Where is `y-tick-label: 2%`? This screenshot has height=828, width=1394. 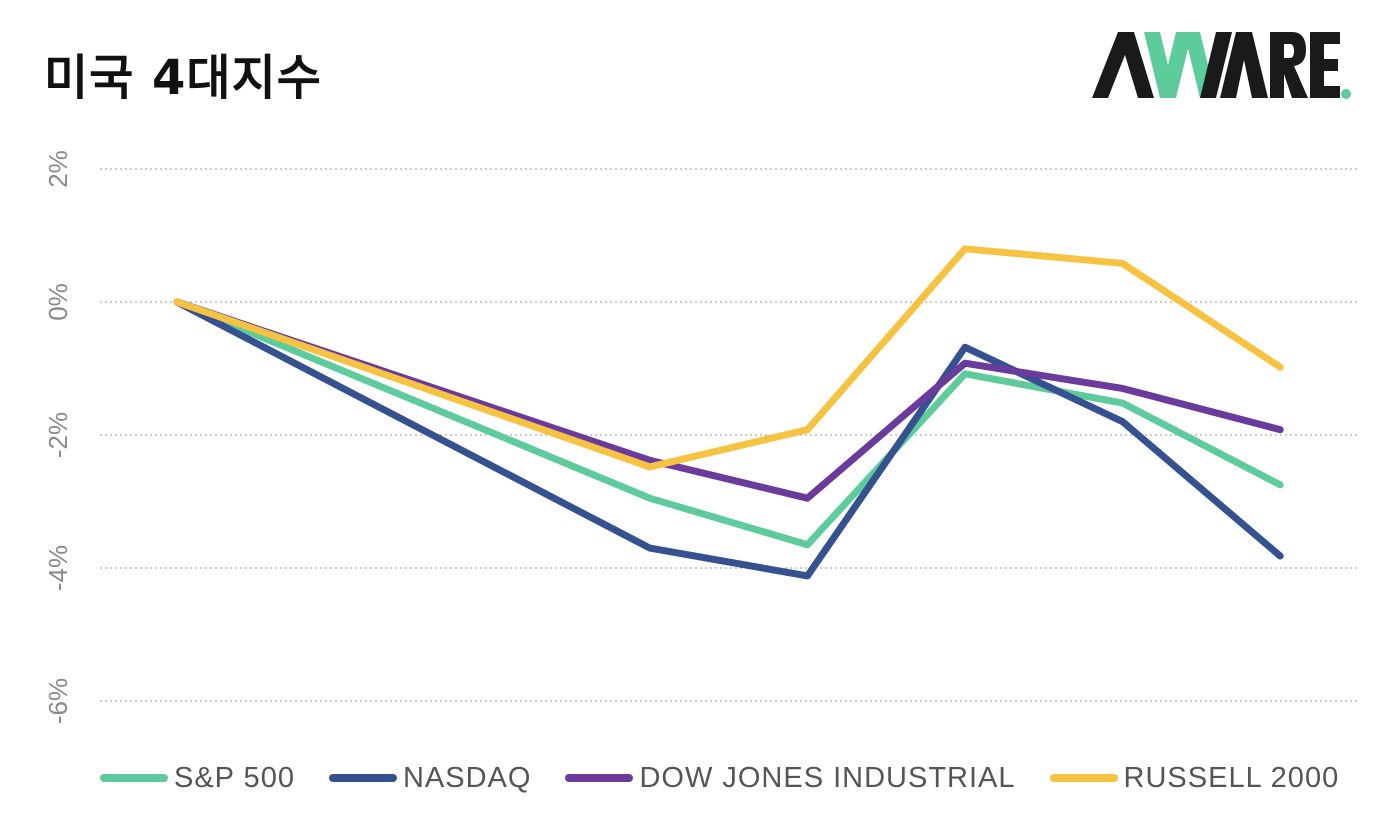
y-tick-label: 2% is located at coordinates (58, 169).